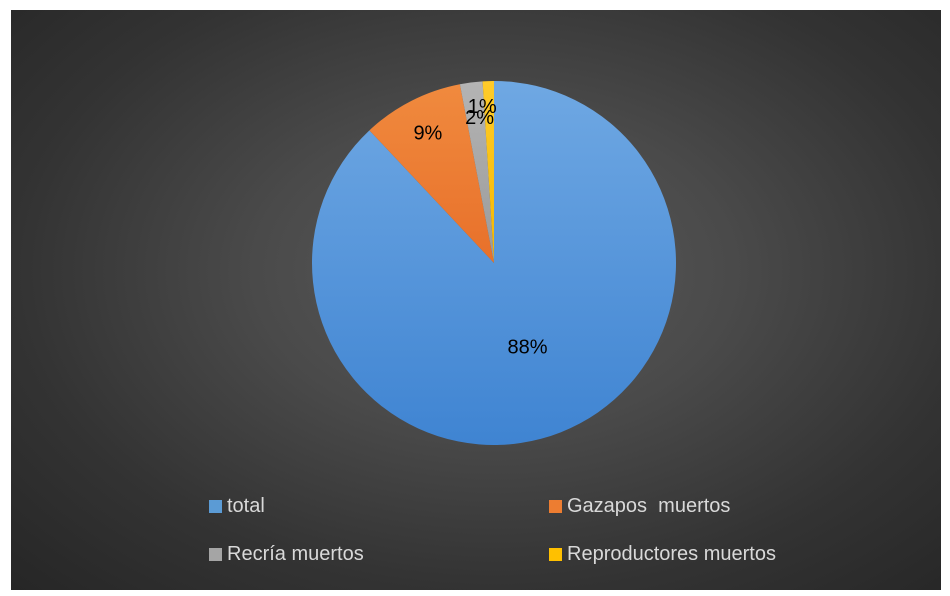  I want to click on pie-slice-recria-muertos, so click(476, 172).